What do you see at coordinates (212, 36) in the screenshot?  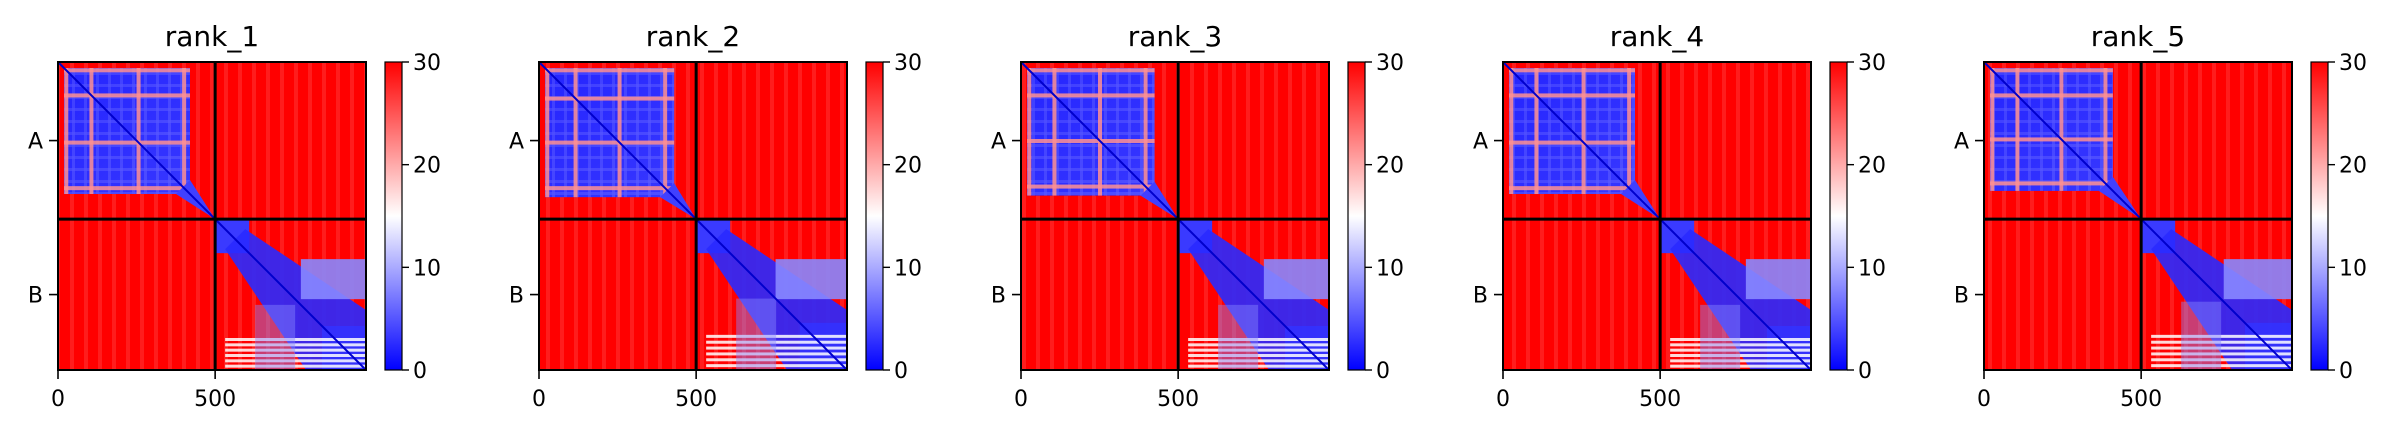 I see `panel-title: rank_1` at bounding box center [212, 36].